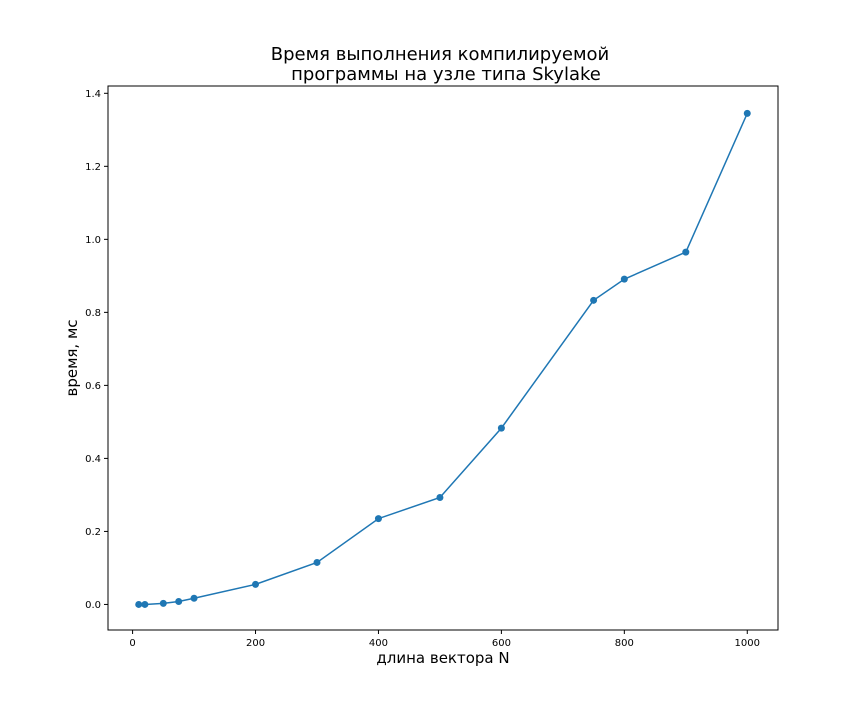 The width and height of the screenshot is (864, 720). I want to click on y-tick-label: 0.4, so click(93, 459).